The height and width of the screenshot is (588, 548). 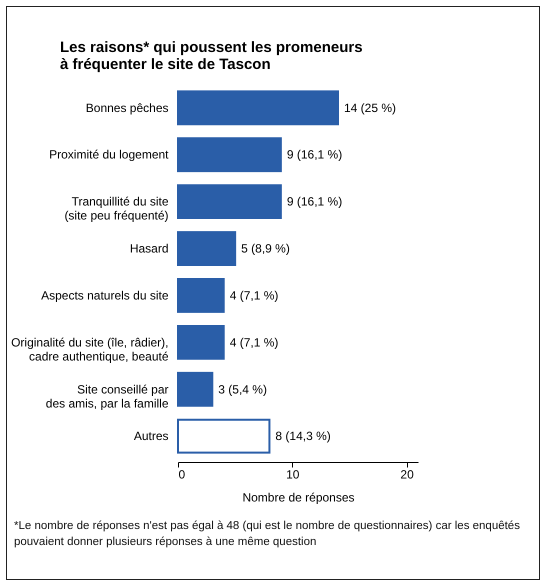 What do you see at coordinates (90, 349) in the screenshot?
I see `y-tick-label: Originalité du site (île, râdier), cadre authentique, beauté` at bounding box center [90, 349].